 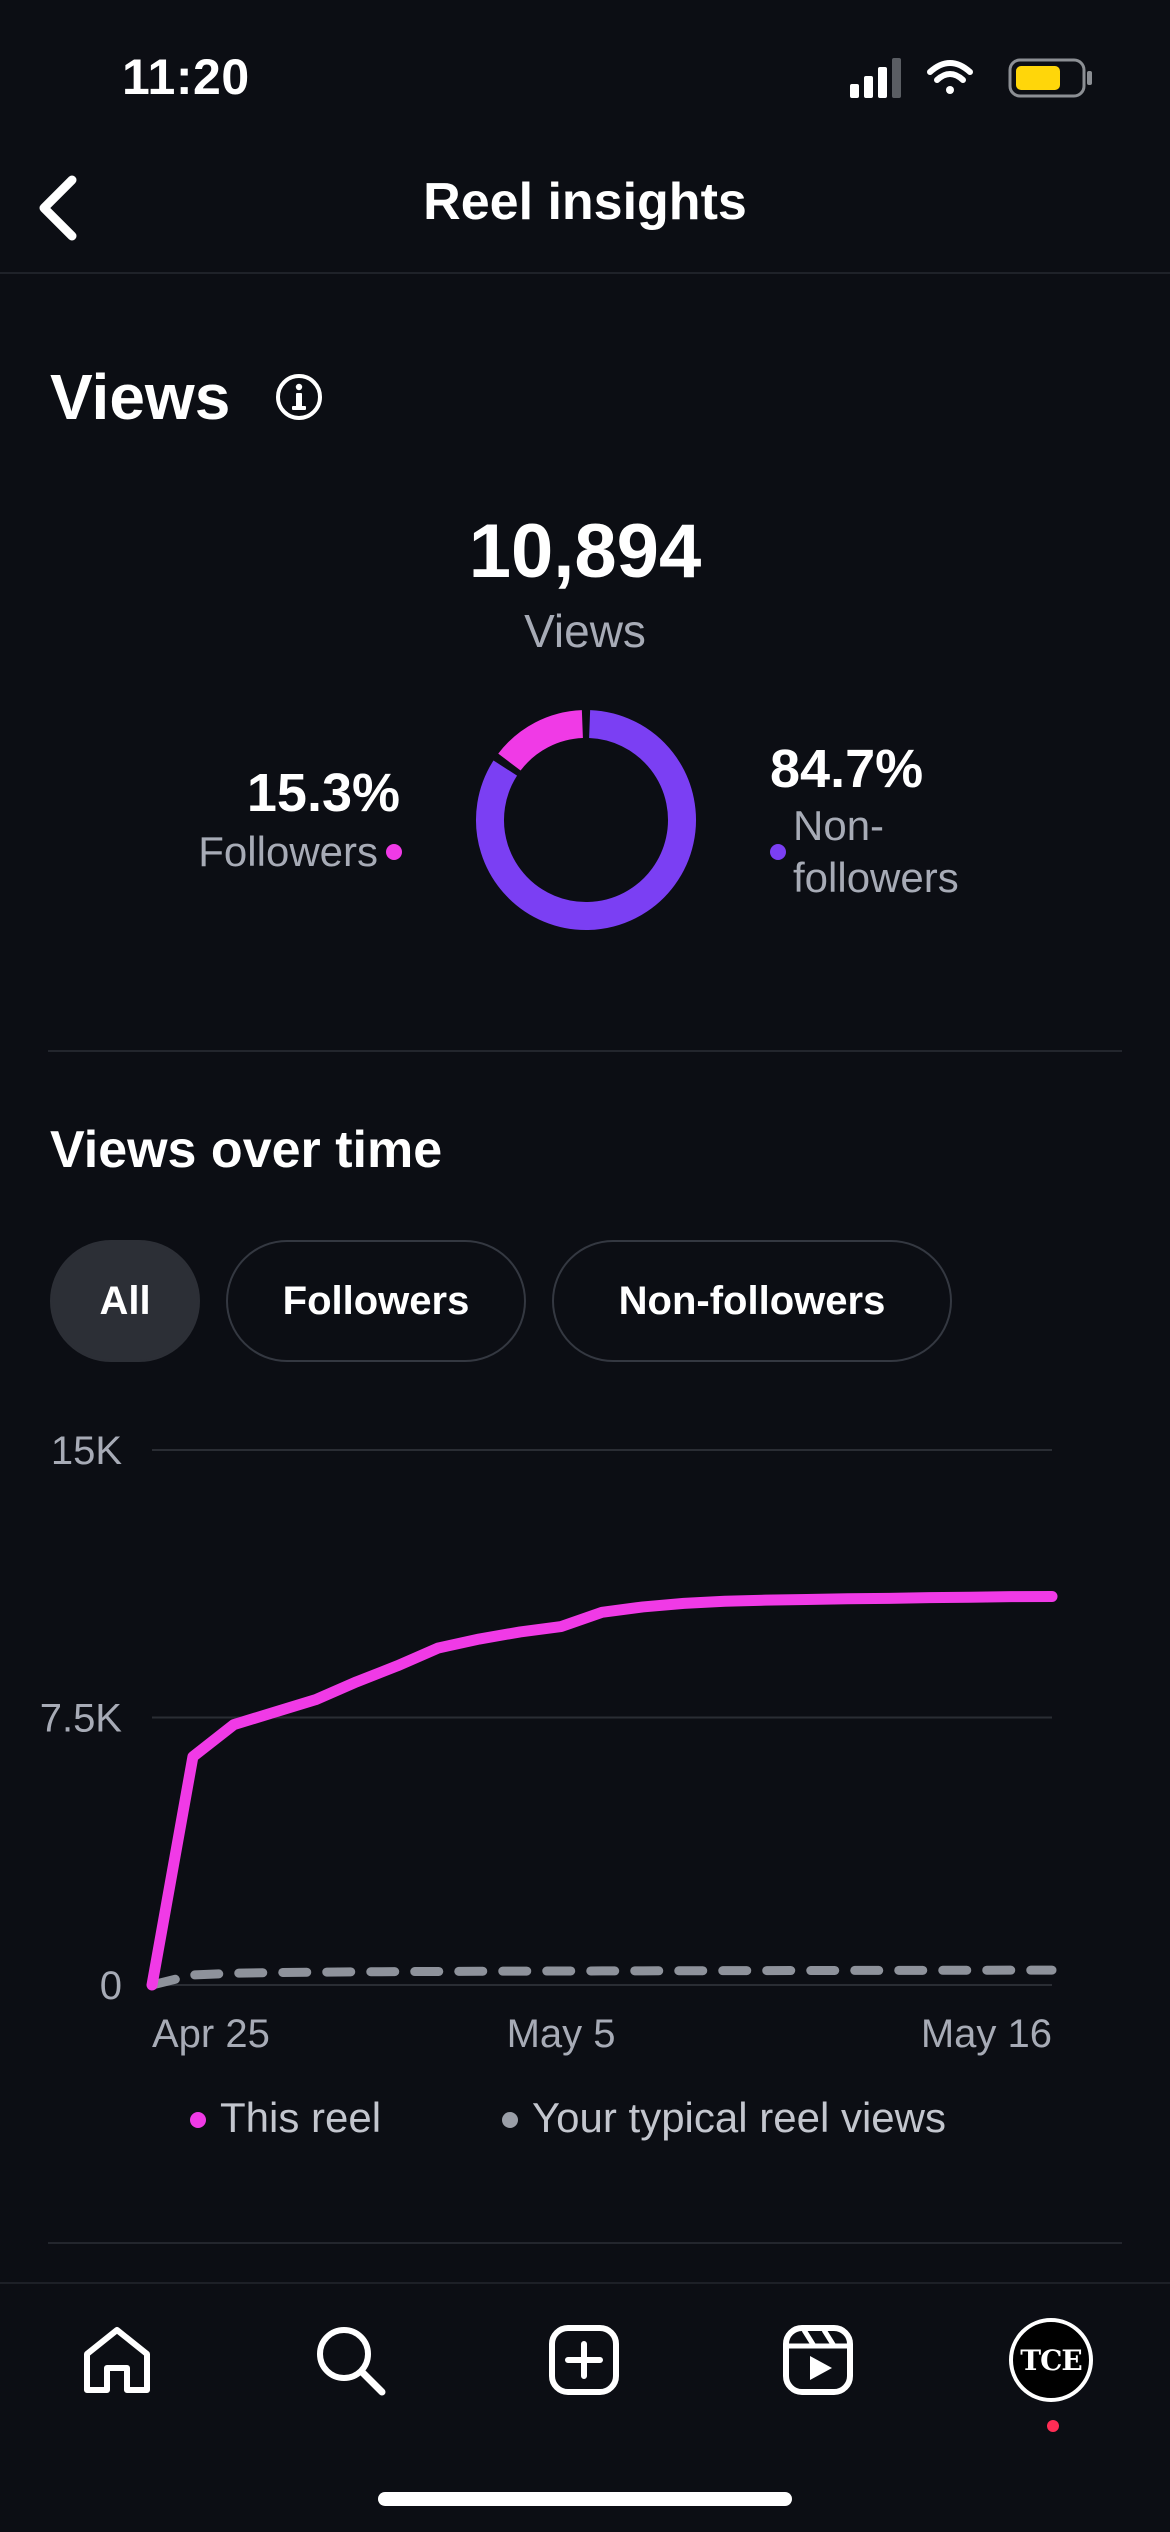 I want to click on nav-profile-button: TCE, so click(x=1051, y=2360).